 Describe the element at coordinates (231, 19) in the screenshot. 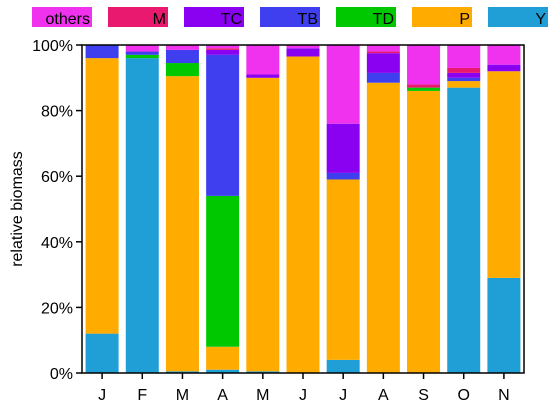

I see `legend-label-tc: TC` at that location.